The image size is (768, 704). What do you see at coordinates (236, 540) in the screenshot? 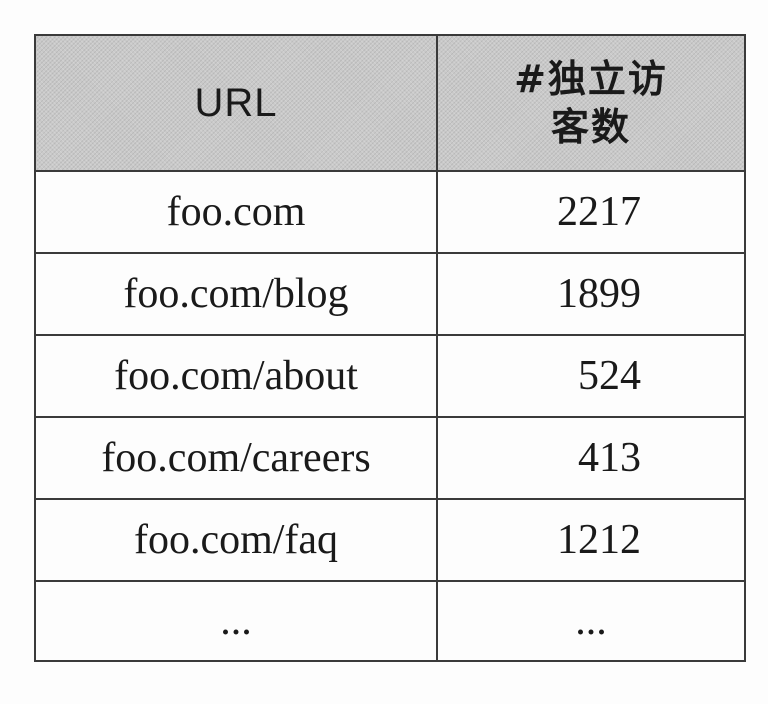
I see `url-cell: foo.com/faq` at bounding box center [236, 540].